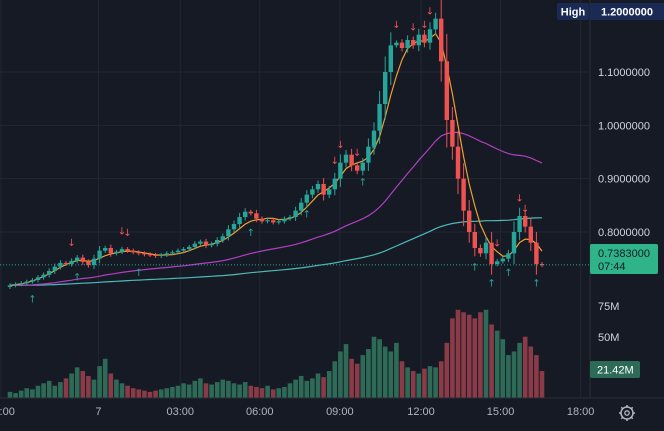  I want to click on settings-button, so click(627, 413).